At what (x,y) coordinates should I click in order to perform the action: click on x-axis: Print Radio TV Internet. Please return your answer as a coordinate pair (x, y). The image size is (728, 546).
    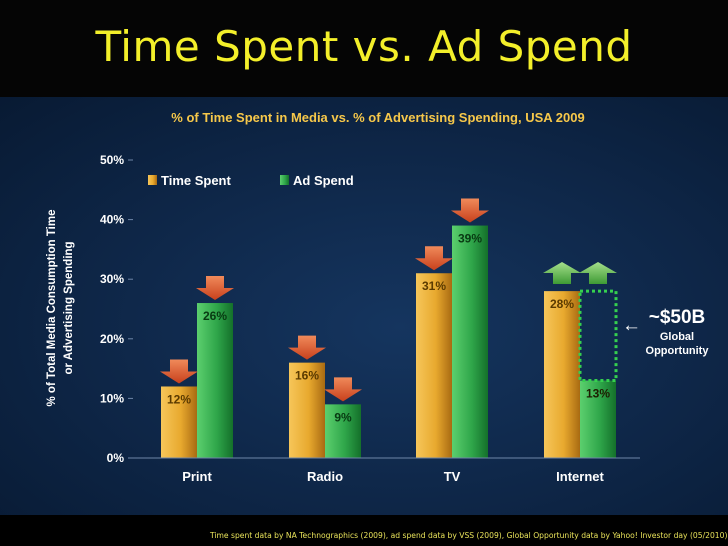
    Looking at the image, I should click on (393, 476).